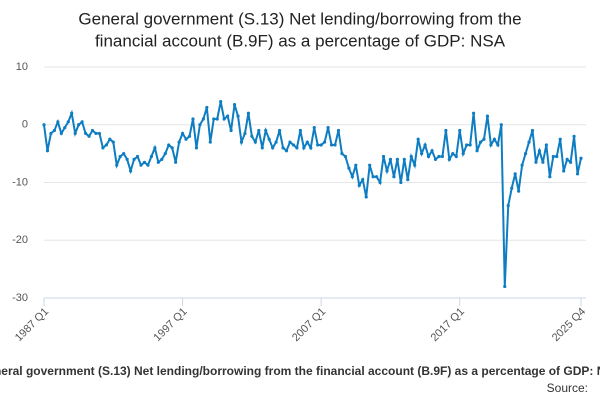 This screenshot has width=600, height=400. Describe the element at coordinates (25, 125) in the screenshot. I see `y-tick-label: 0` at that location.